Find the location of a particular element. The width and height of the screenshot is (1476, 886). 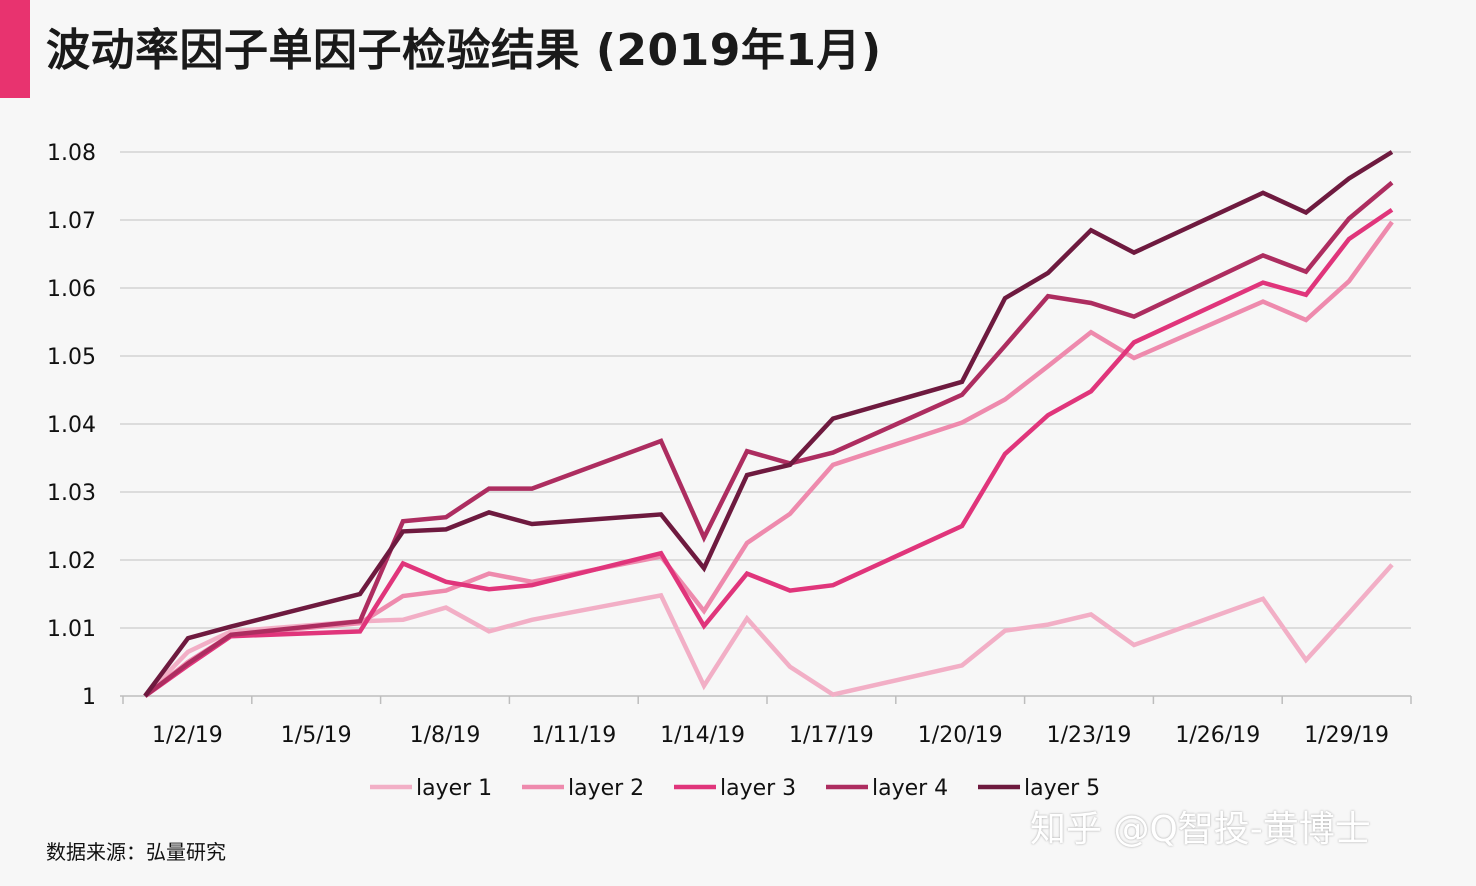

y-tick-label: 1.06 is located at coordinates (71, 289).